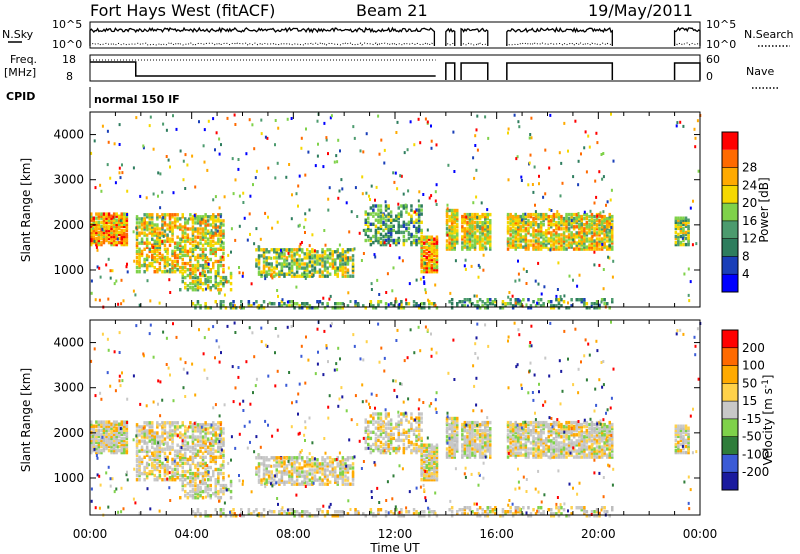 Image resolution: width=800 pixels, height=554 pixels. I want to click on frequency-panel: Freq. [MHz] 18 8 60 0 Nave, so click(392, 71).